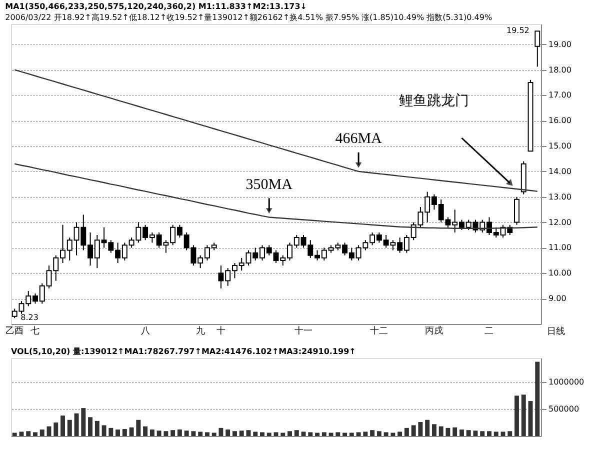  What do you see at coordinates (145, 331) in the screenshot?
I see `x-tick-label: 八` at bounding box center [145, 331].